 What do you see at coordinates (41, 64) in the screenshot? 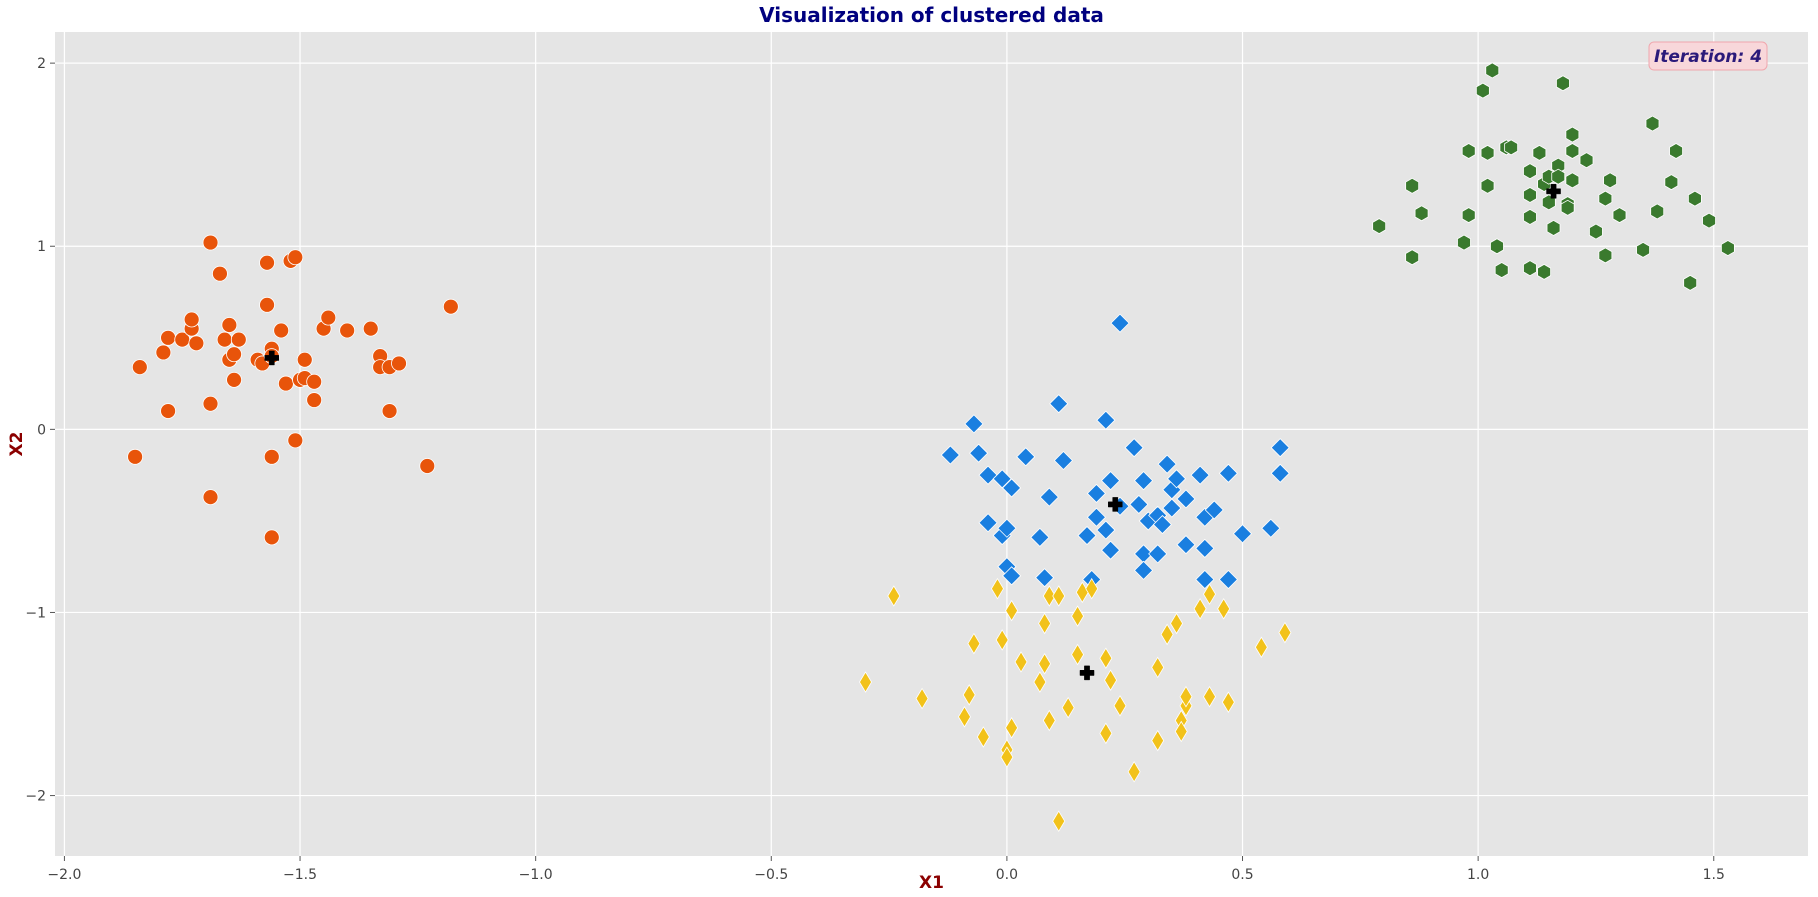
I see `y-tick-label: 2` at bounding box center [41, 64].